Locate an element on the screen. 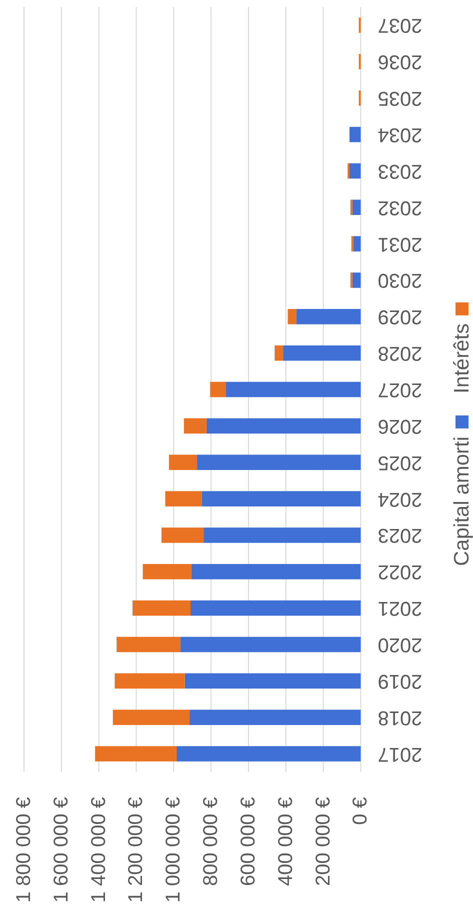  x-tick-label: 200 000 € is located at coordinates (323, 841).